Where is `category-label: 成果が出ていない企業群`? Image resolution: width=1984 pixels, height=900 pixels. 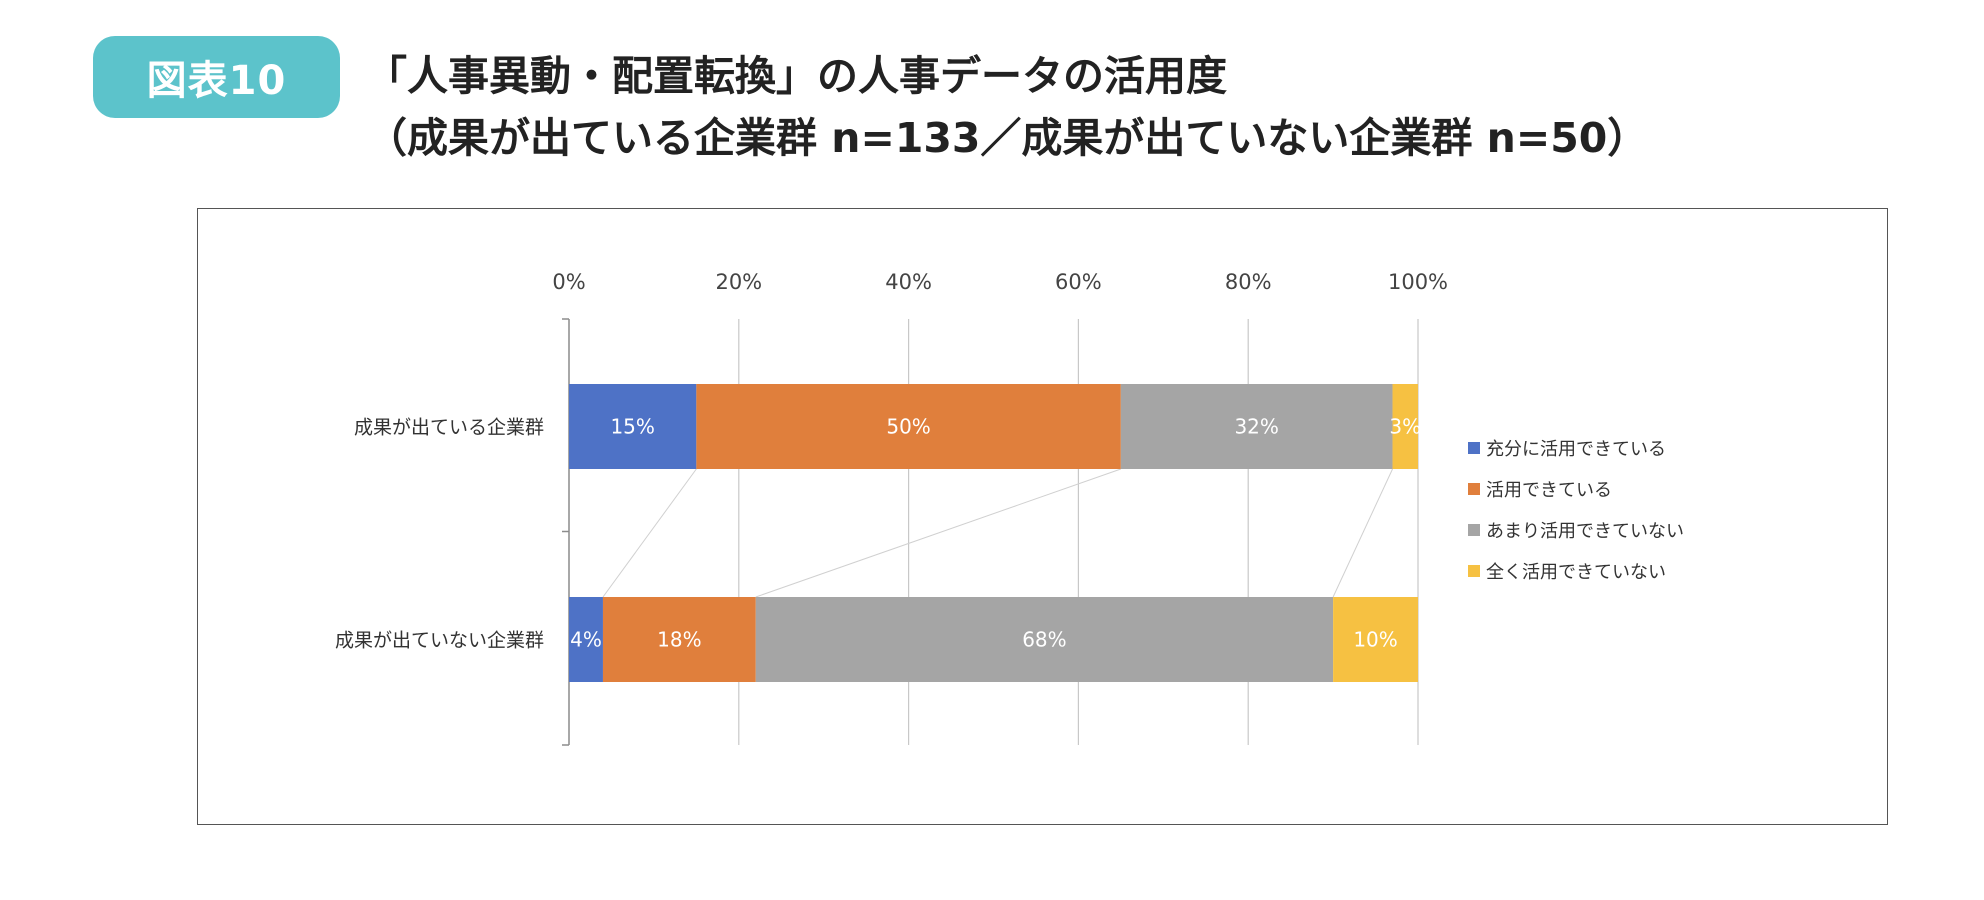
category-label: 成果が出ていない企業群 is located at coordinates (439, 641).